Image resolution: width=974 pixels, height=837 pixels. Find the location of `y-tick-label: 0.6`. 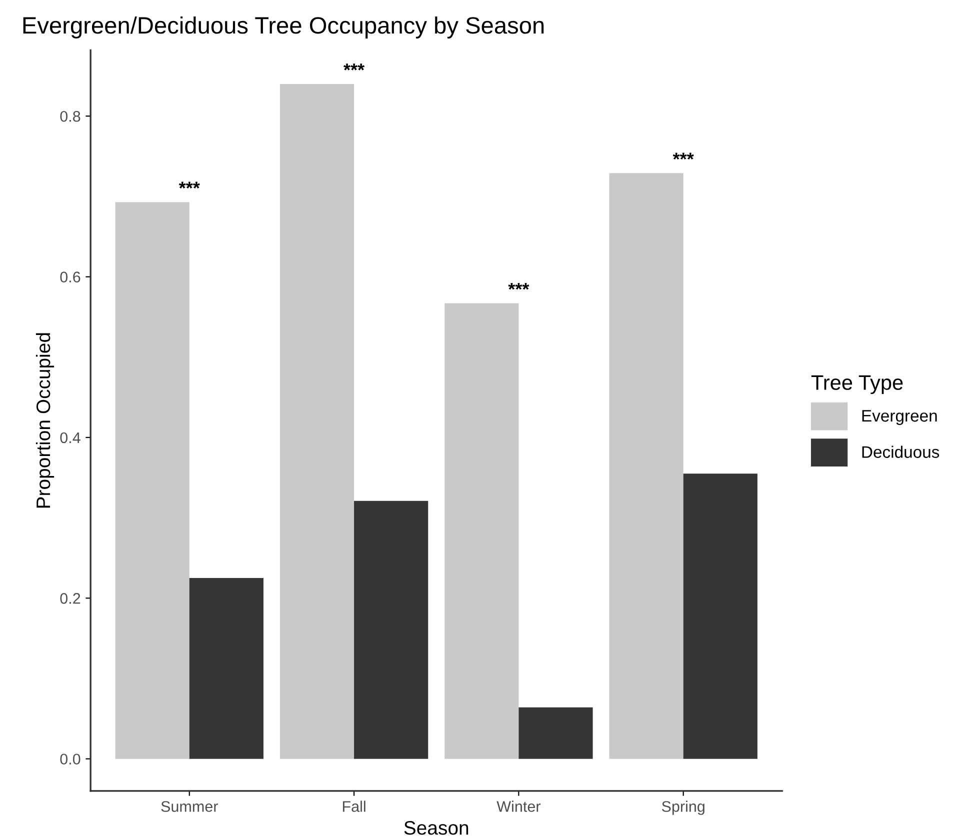

y-tick-label: 0.6 is located at coordinates (70, 277).